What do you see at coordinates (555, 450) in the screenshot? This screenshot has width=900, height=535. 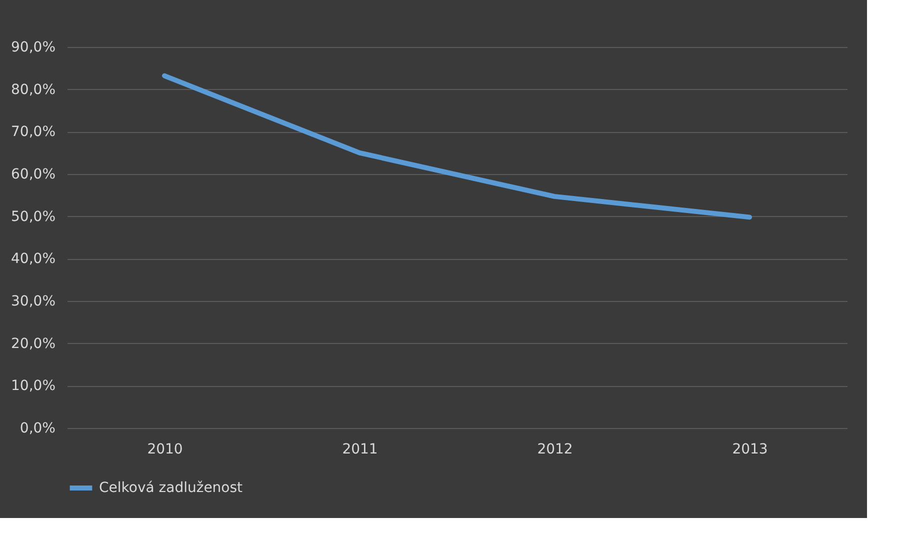 I see `x-tick-label: 2012` at bounding box center [555, 450].